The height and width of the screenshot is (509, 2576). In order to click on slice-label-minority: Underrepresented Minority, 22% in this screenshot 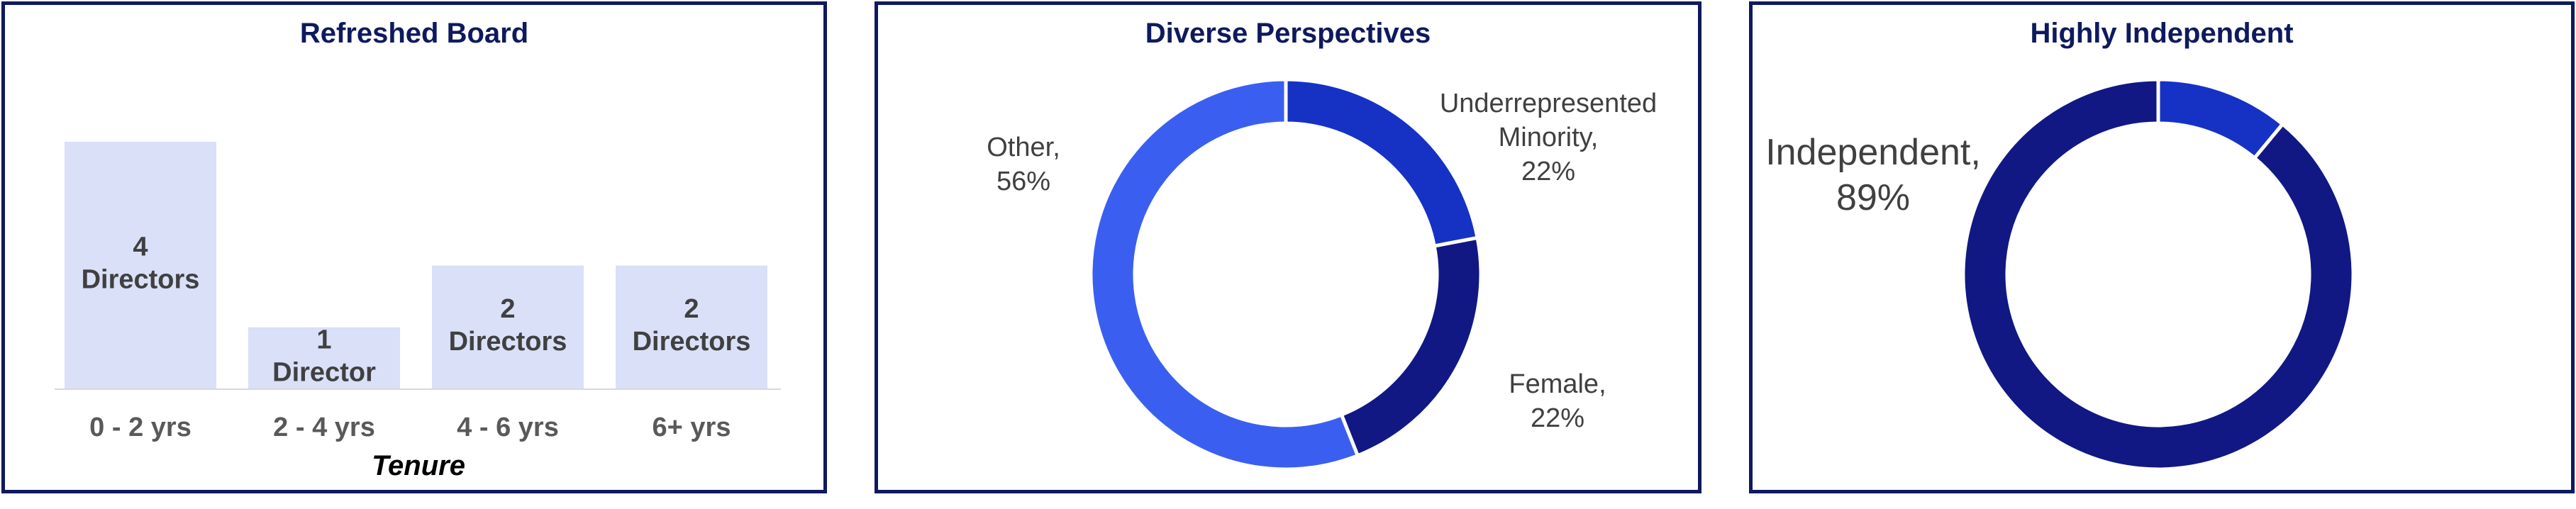, I will do `click(1548, 137)`.